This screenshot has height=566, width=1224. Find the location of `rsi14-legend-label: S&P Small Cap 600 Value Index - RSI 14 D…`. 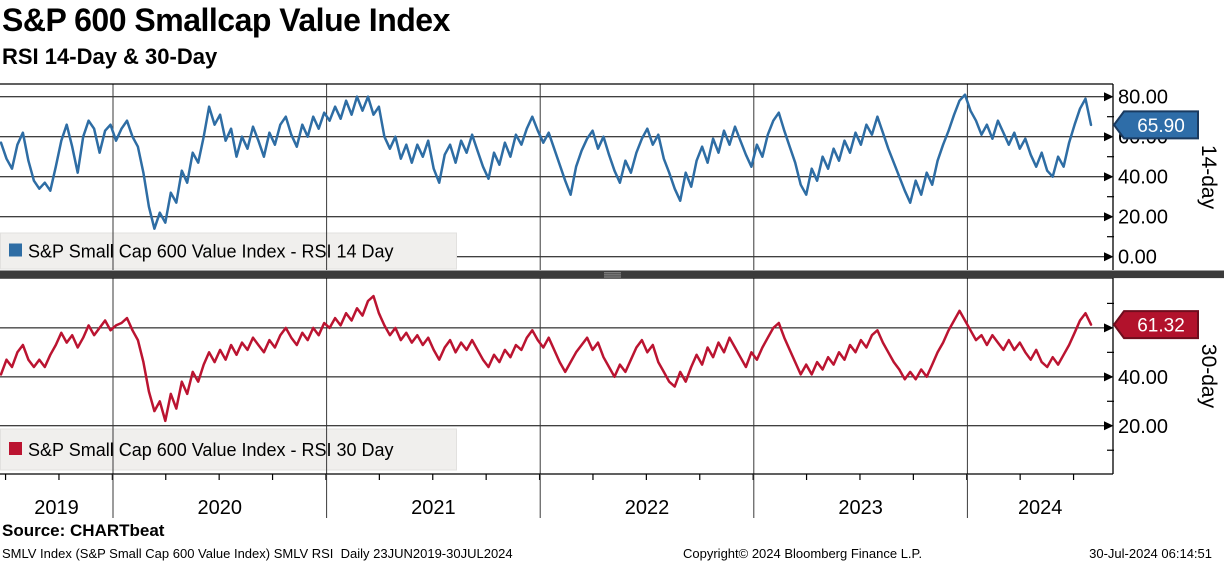

rsi14-legend-label: S&P Small Cap 600 Value Index - RSI 14 D… is located at coordinates (211, 252).